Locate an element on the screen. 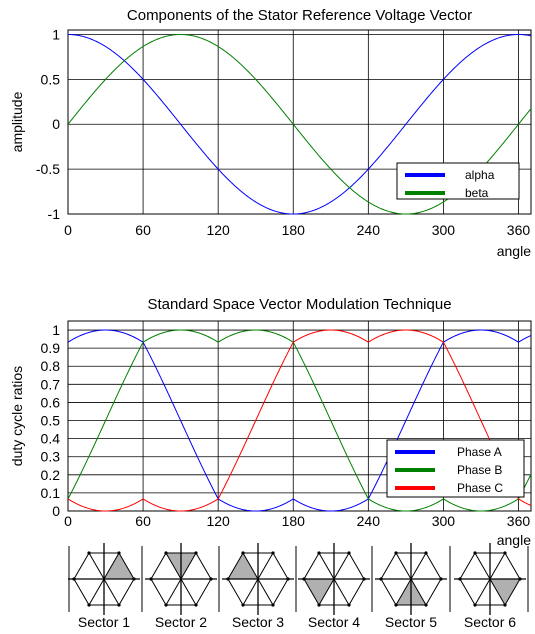 The image size is (535, 634). y-axis-label: amplitude is located at coordinates (17, 121).